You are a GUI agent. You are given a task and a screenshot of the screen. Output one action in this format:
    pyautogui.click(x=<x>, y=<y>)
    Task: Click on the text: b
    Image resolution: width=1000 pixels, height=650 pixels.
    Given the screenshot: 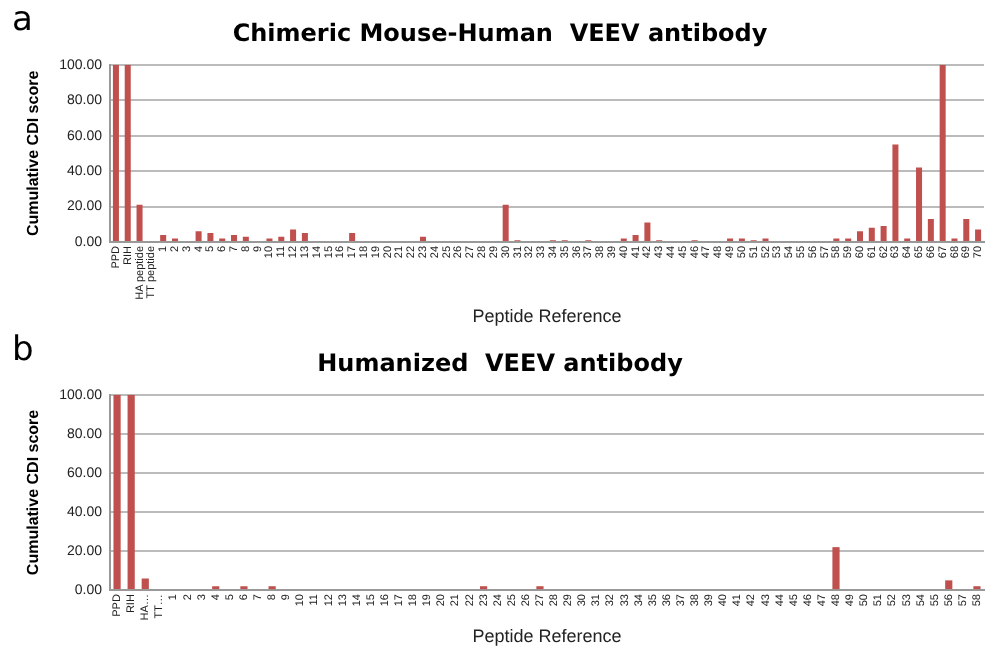 What is the action you would take?
    pyautogui.click(x=23, y=350)
    